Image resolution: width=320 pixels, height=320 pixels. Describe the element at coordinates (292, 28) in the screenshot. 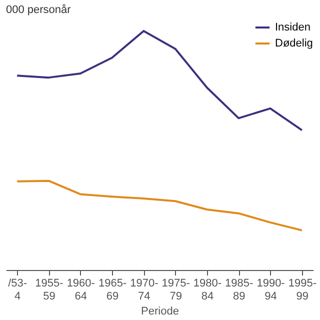

I see `legend-label: Insiden` at that location.